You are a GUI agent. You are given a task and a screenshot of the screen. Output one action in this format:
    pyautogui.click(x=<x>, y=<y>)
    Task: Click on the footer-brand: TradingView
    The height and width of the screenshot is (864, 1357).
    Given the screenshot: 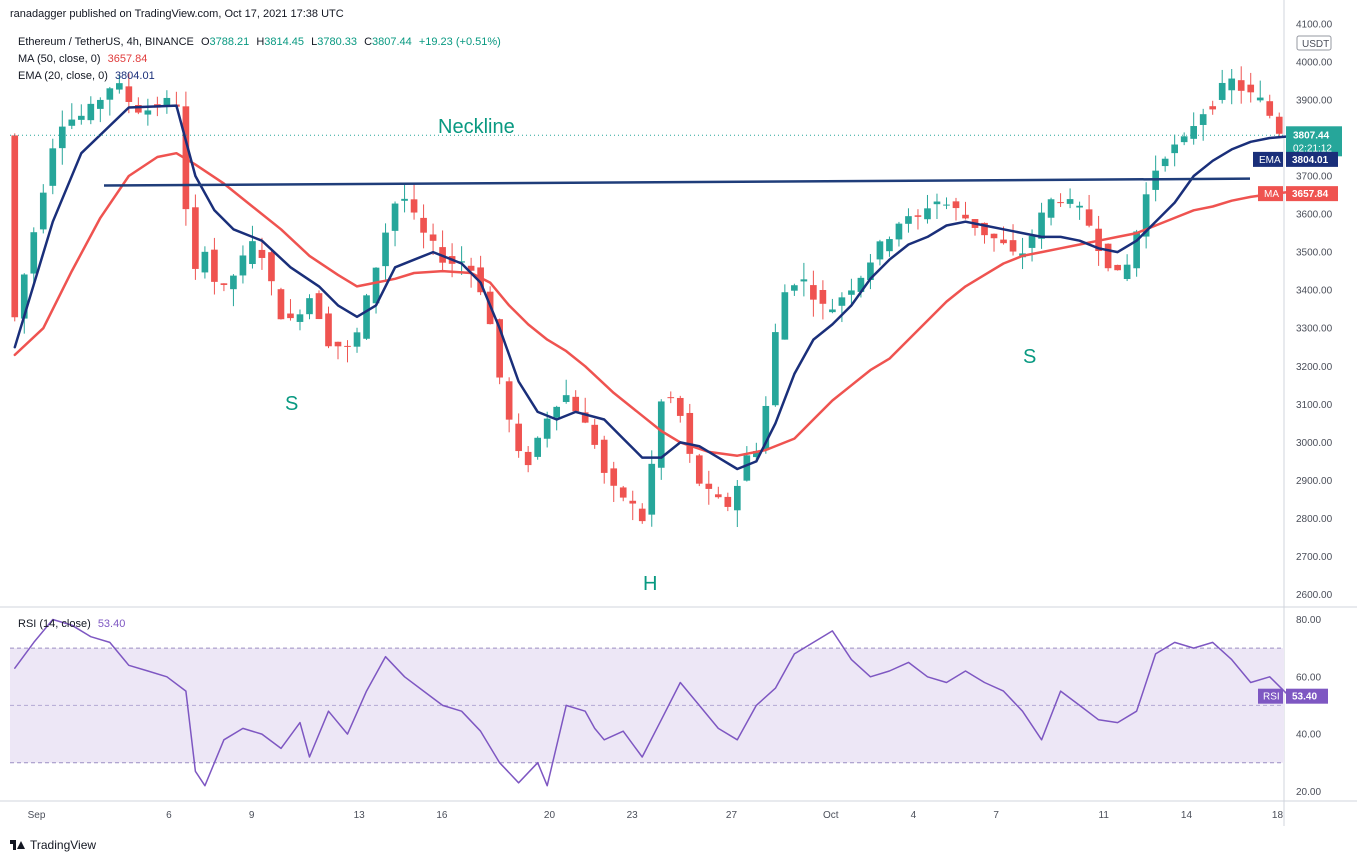 What is the action you would take?
    pyautogui.click(x=53, y=845)
    